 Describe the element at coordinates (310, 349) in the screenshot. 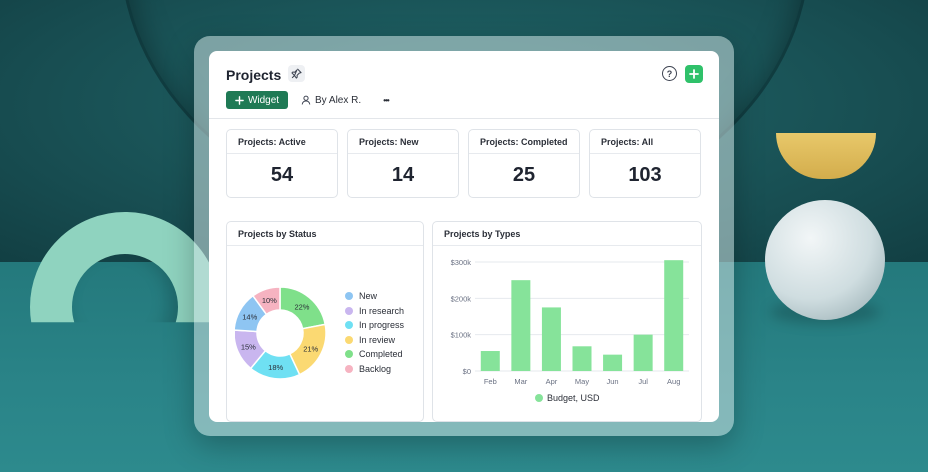

I see `donut-slice-label: 21%` at that location.